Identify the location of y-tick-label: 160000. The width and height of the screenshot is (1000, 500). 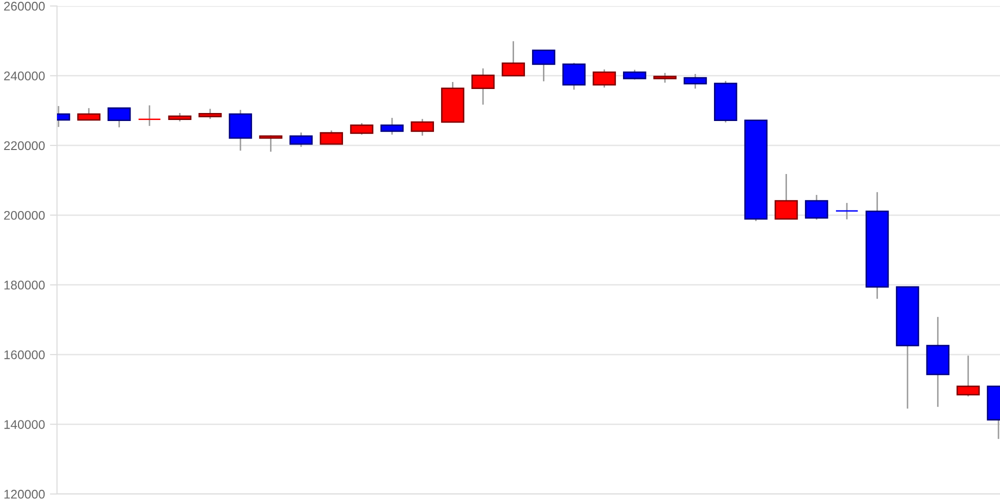
(24, 355).